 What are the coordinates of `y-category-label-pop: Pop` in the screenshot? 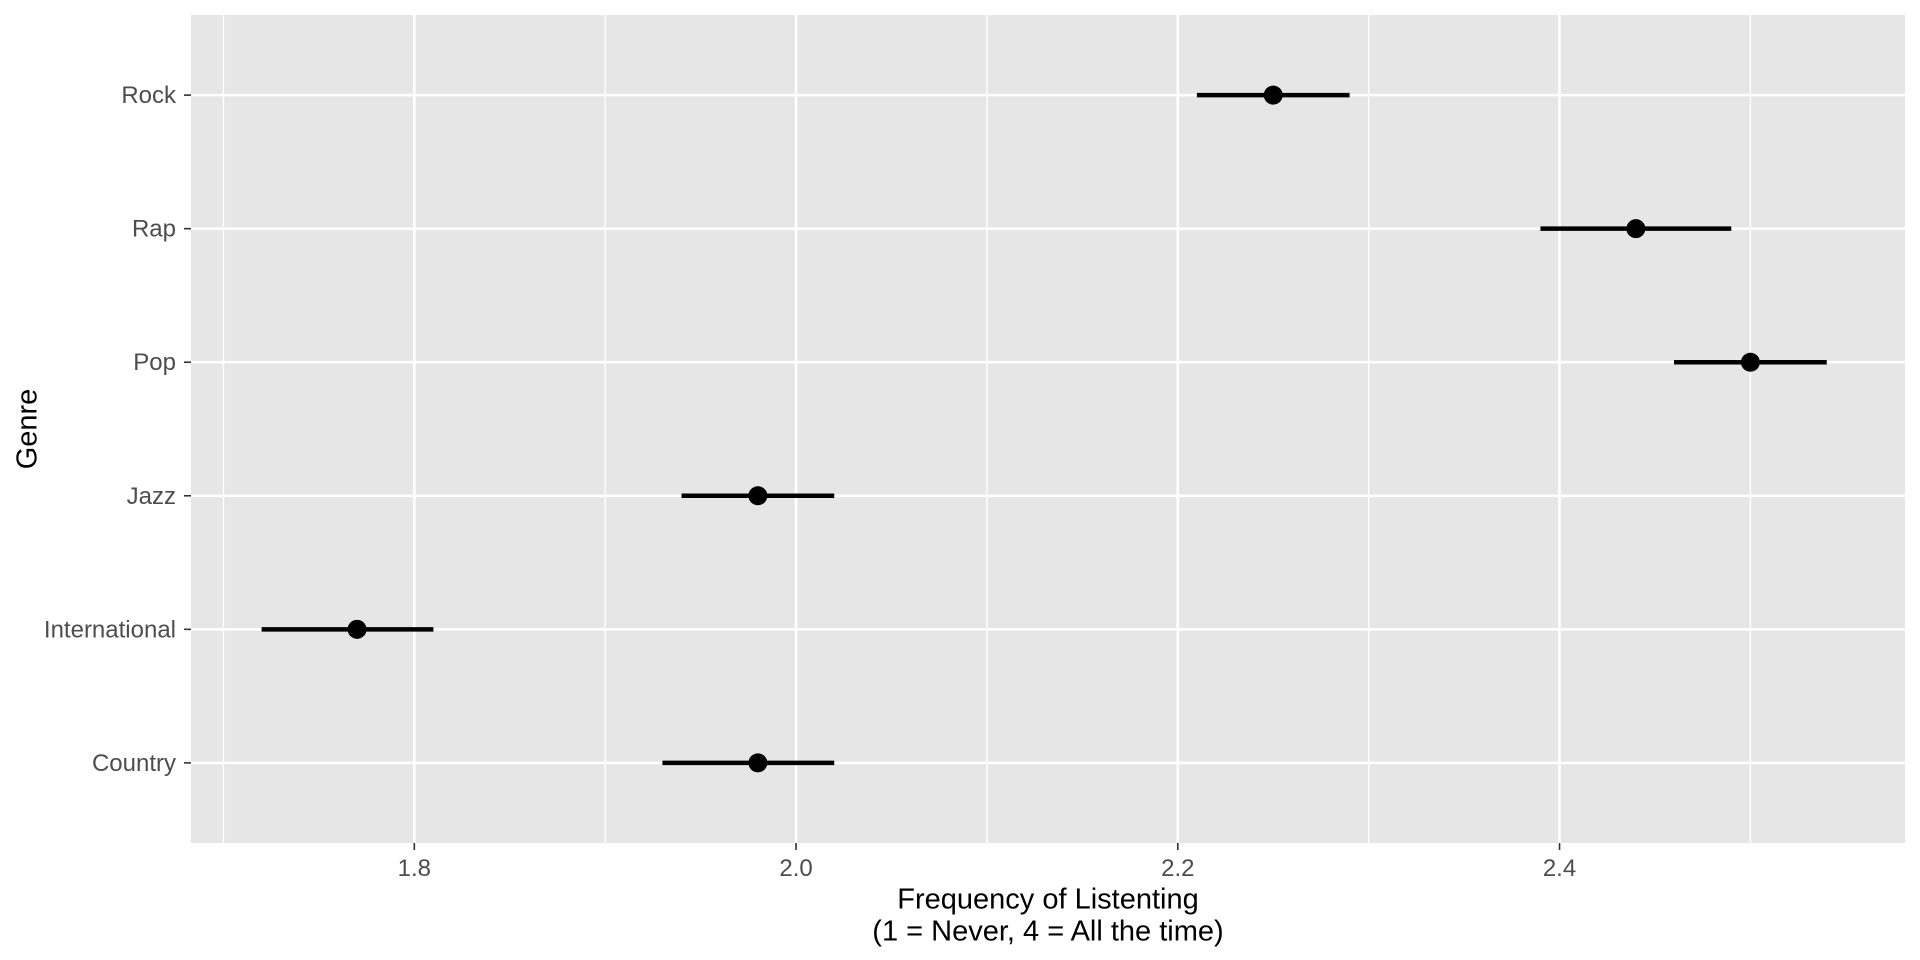 It's located at (154, 362).